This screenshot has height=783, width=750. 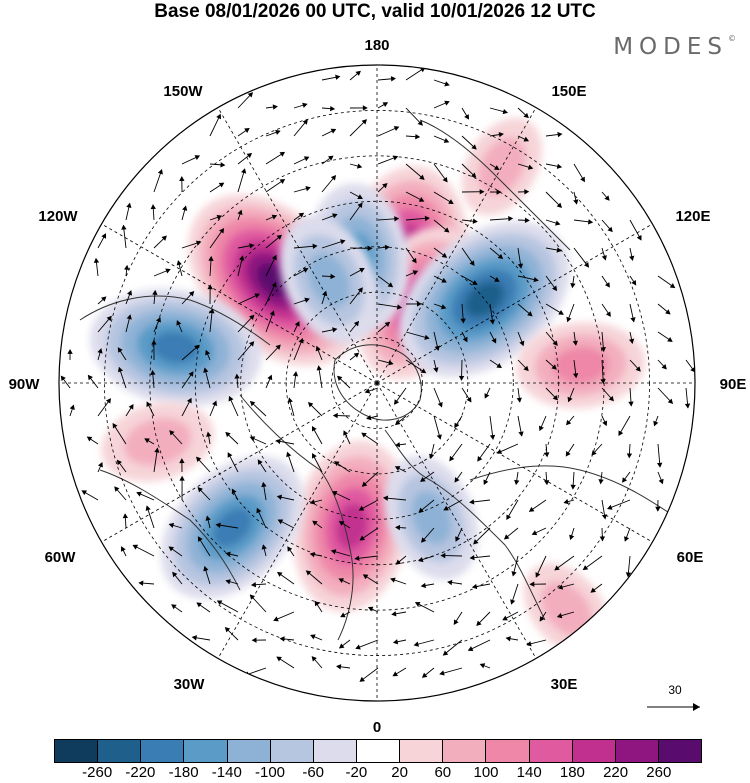 I want to click on label-30w: 30W, so click(x=190, y=684).